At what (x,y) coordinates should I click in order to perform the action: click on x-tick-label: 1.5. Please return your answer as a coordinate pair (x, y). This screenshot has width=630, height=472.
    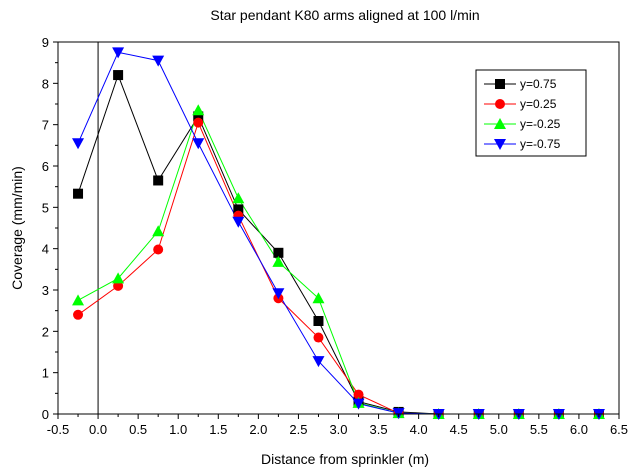
    Looking at the image, I should click on (218, 429).